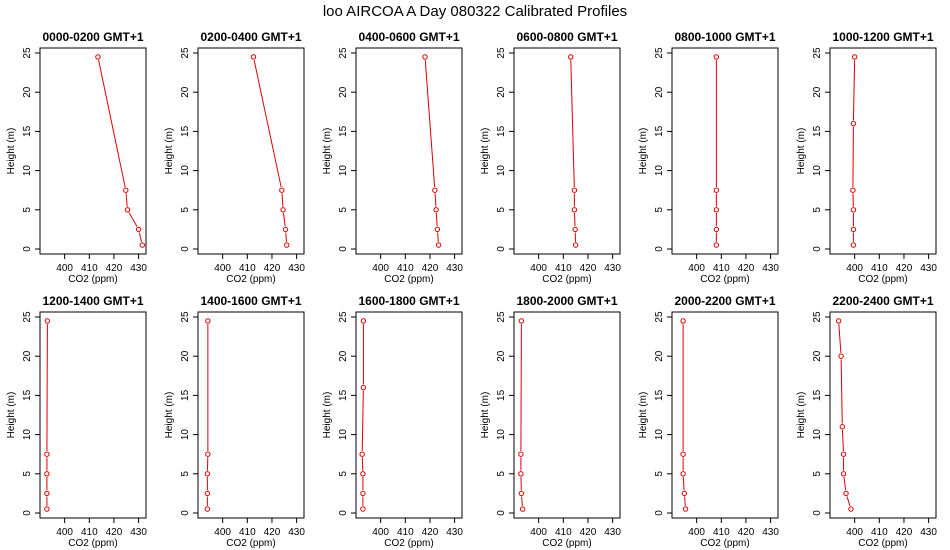  What do you see at coordinates (327, 151) in the screenshot?
I see `y-axis-label: Height (m)` at bounding box center [327, 151].